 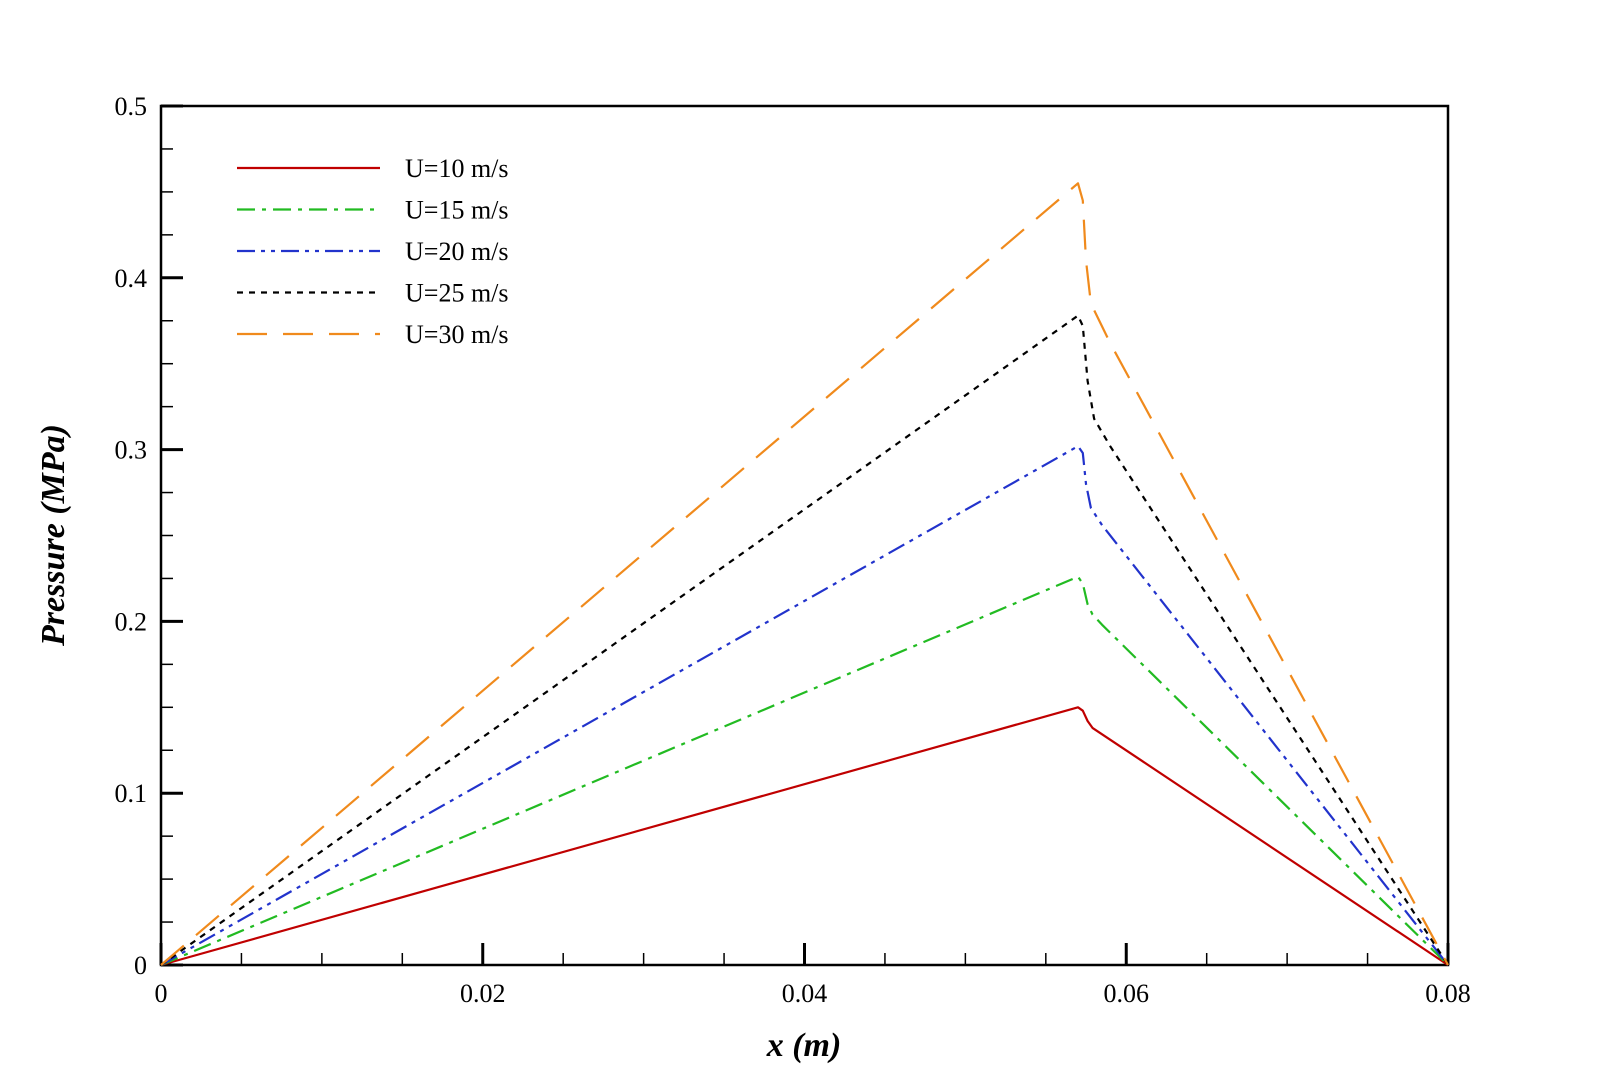 I want to click on legend-label-5: U=30 m/s, so click(x=457, y=334).